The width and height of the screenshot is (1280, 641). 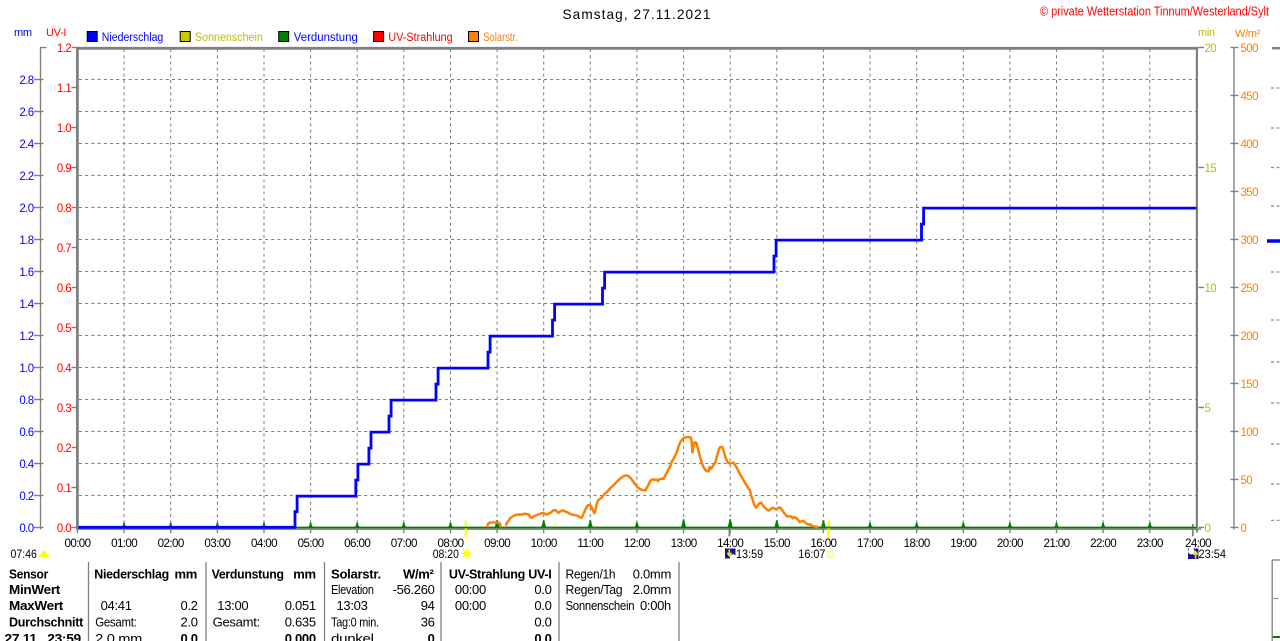 I want to click on svg-text: 23:54, so click(x=1213, y=555).